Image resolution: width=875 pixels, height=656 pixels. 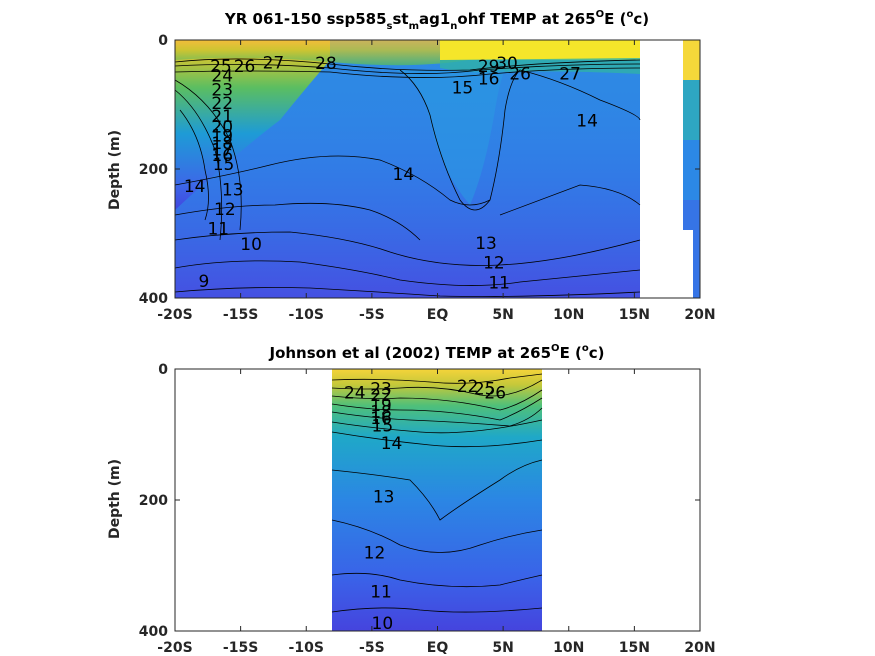 What do you see at coordinates (437, 493) in the screenshot?
I see `bottom-contour-lines` at bounding box center [437, 493].